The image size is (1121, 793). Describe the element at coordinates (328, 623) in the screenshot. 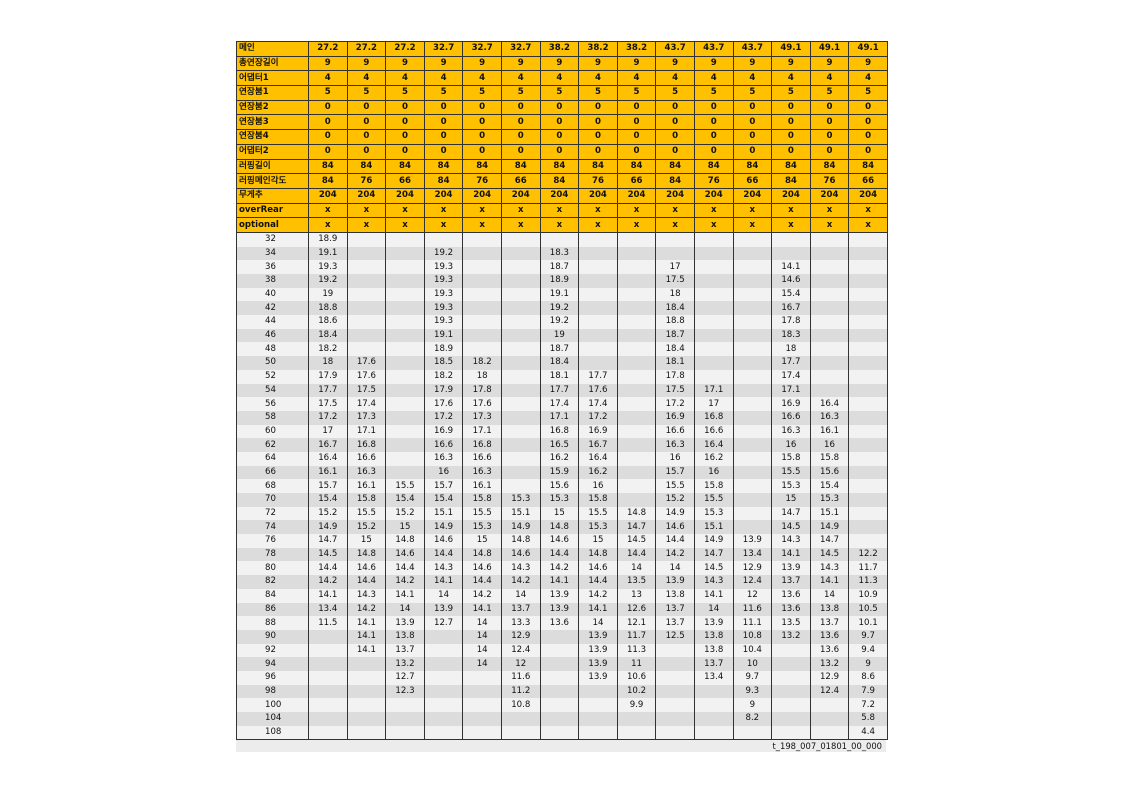

I see `table-cell: 11.5` at that location.